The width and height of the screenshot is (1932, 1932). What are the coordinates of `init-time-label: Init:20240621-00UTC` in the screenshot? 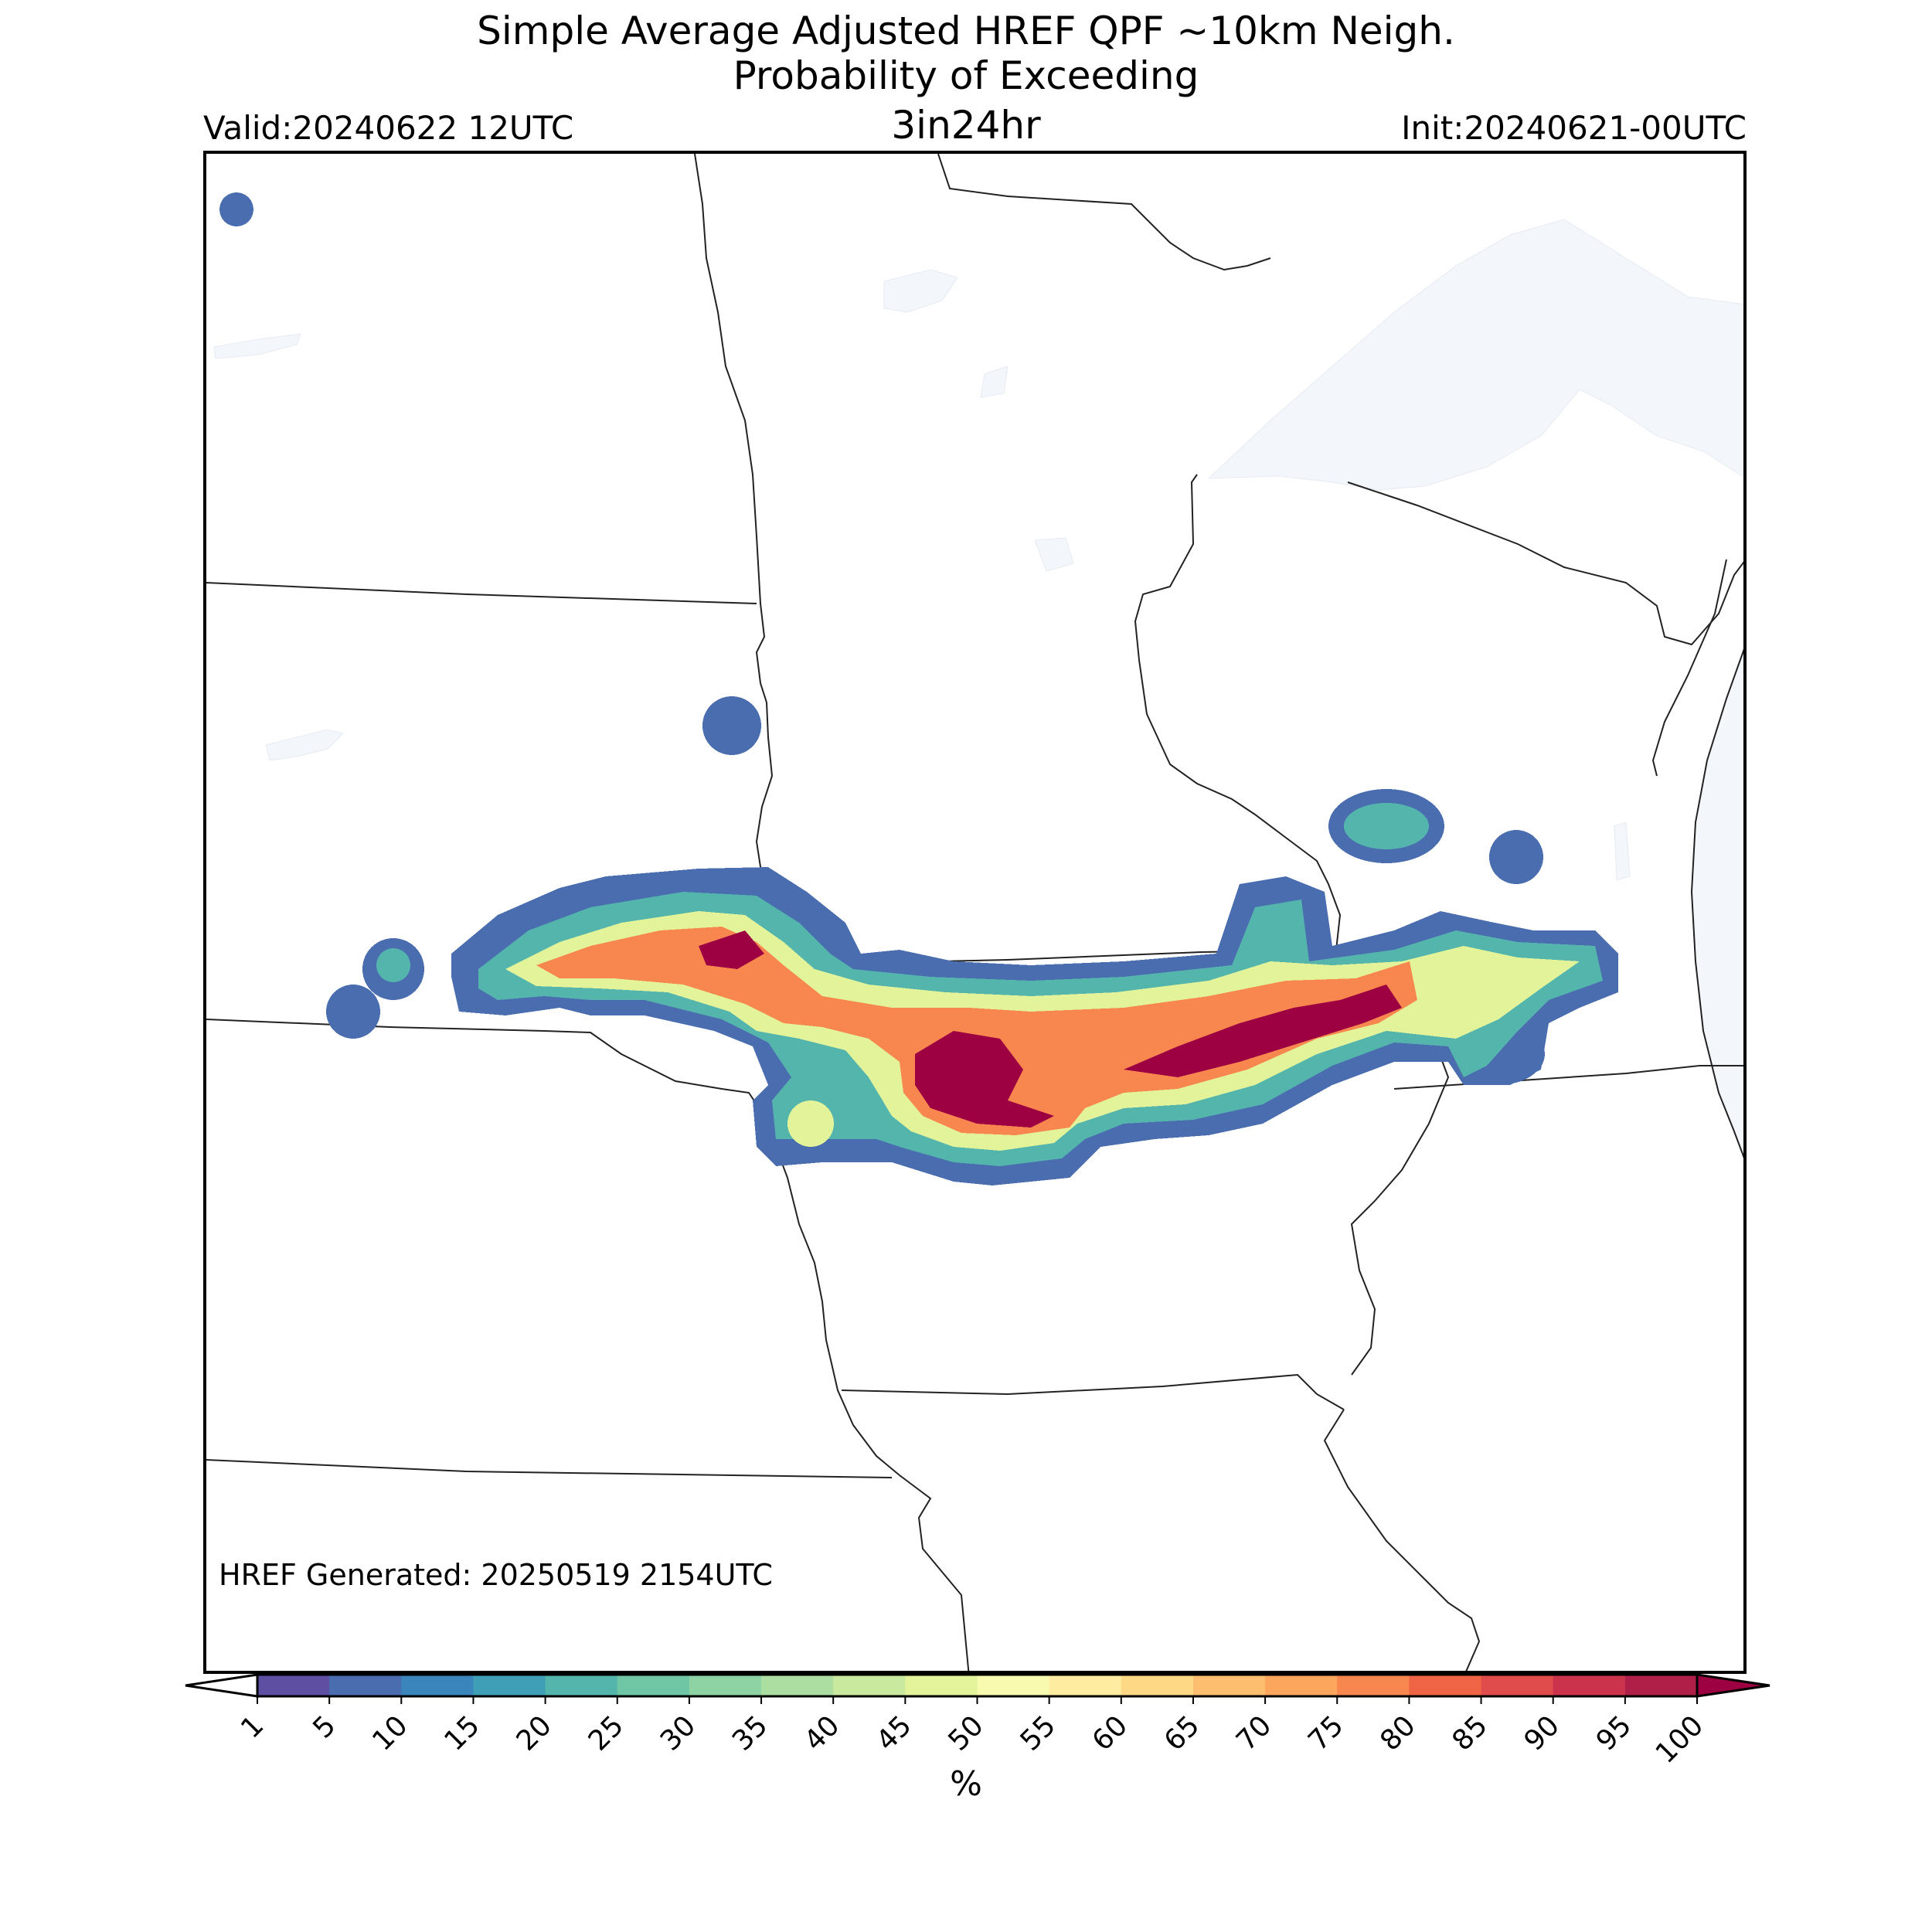 It's located at (1574, 128).